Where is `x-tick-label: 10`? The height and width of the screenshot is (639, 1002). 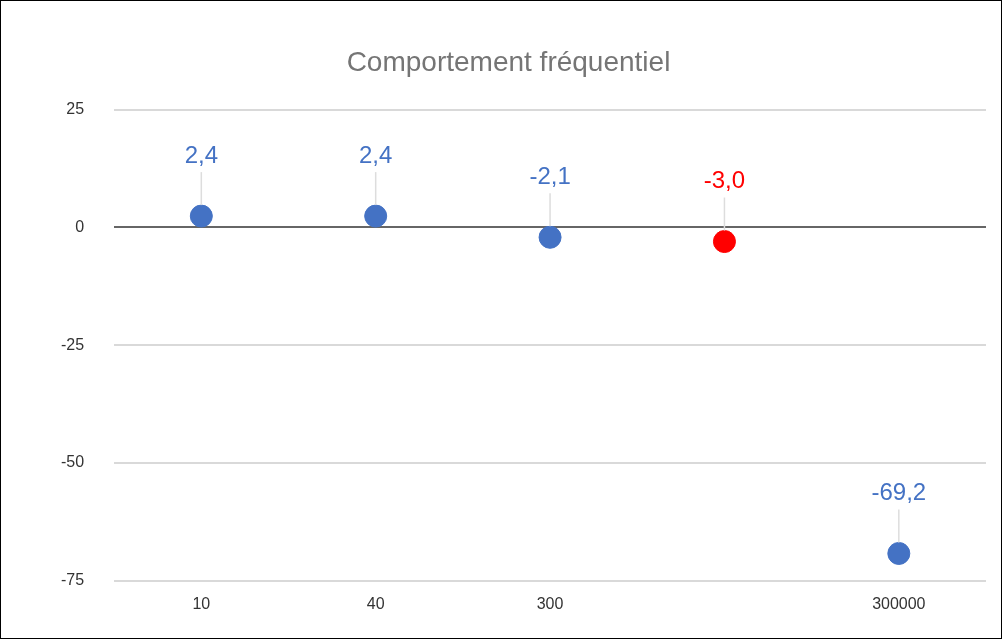
x-tick-label: 10 is located at coordinates (201, 603).